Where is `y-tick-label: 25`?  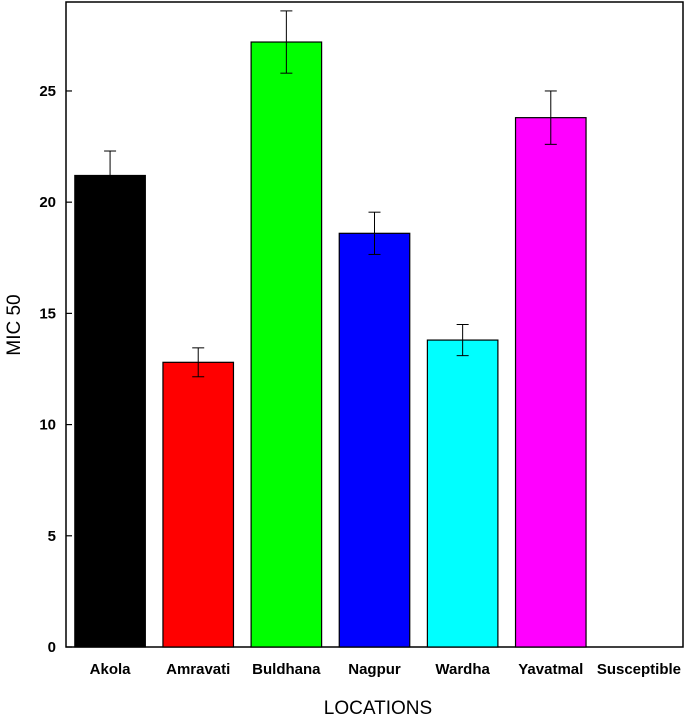 y-tick-label: 25 is located at coordinates (47, 91).